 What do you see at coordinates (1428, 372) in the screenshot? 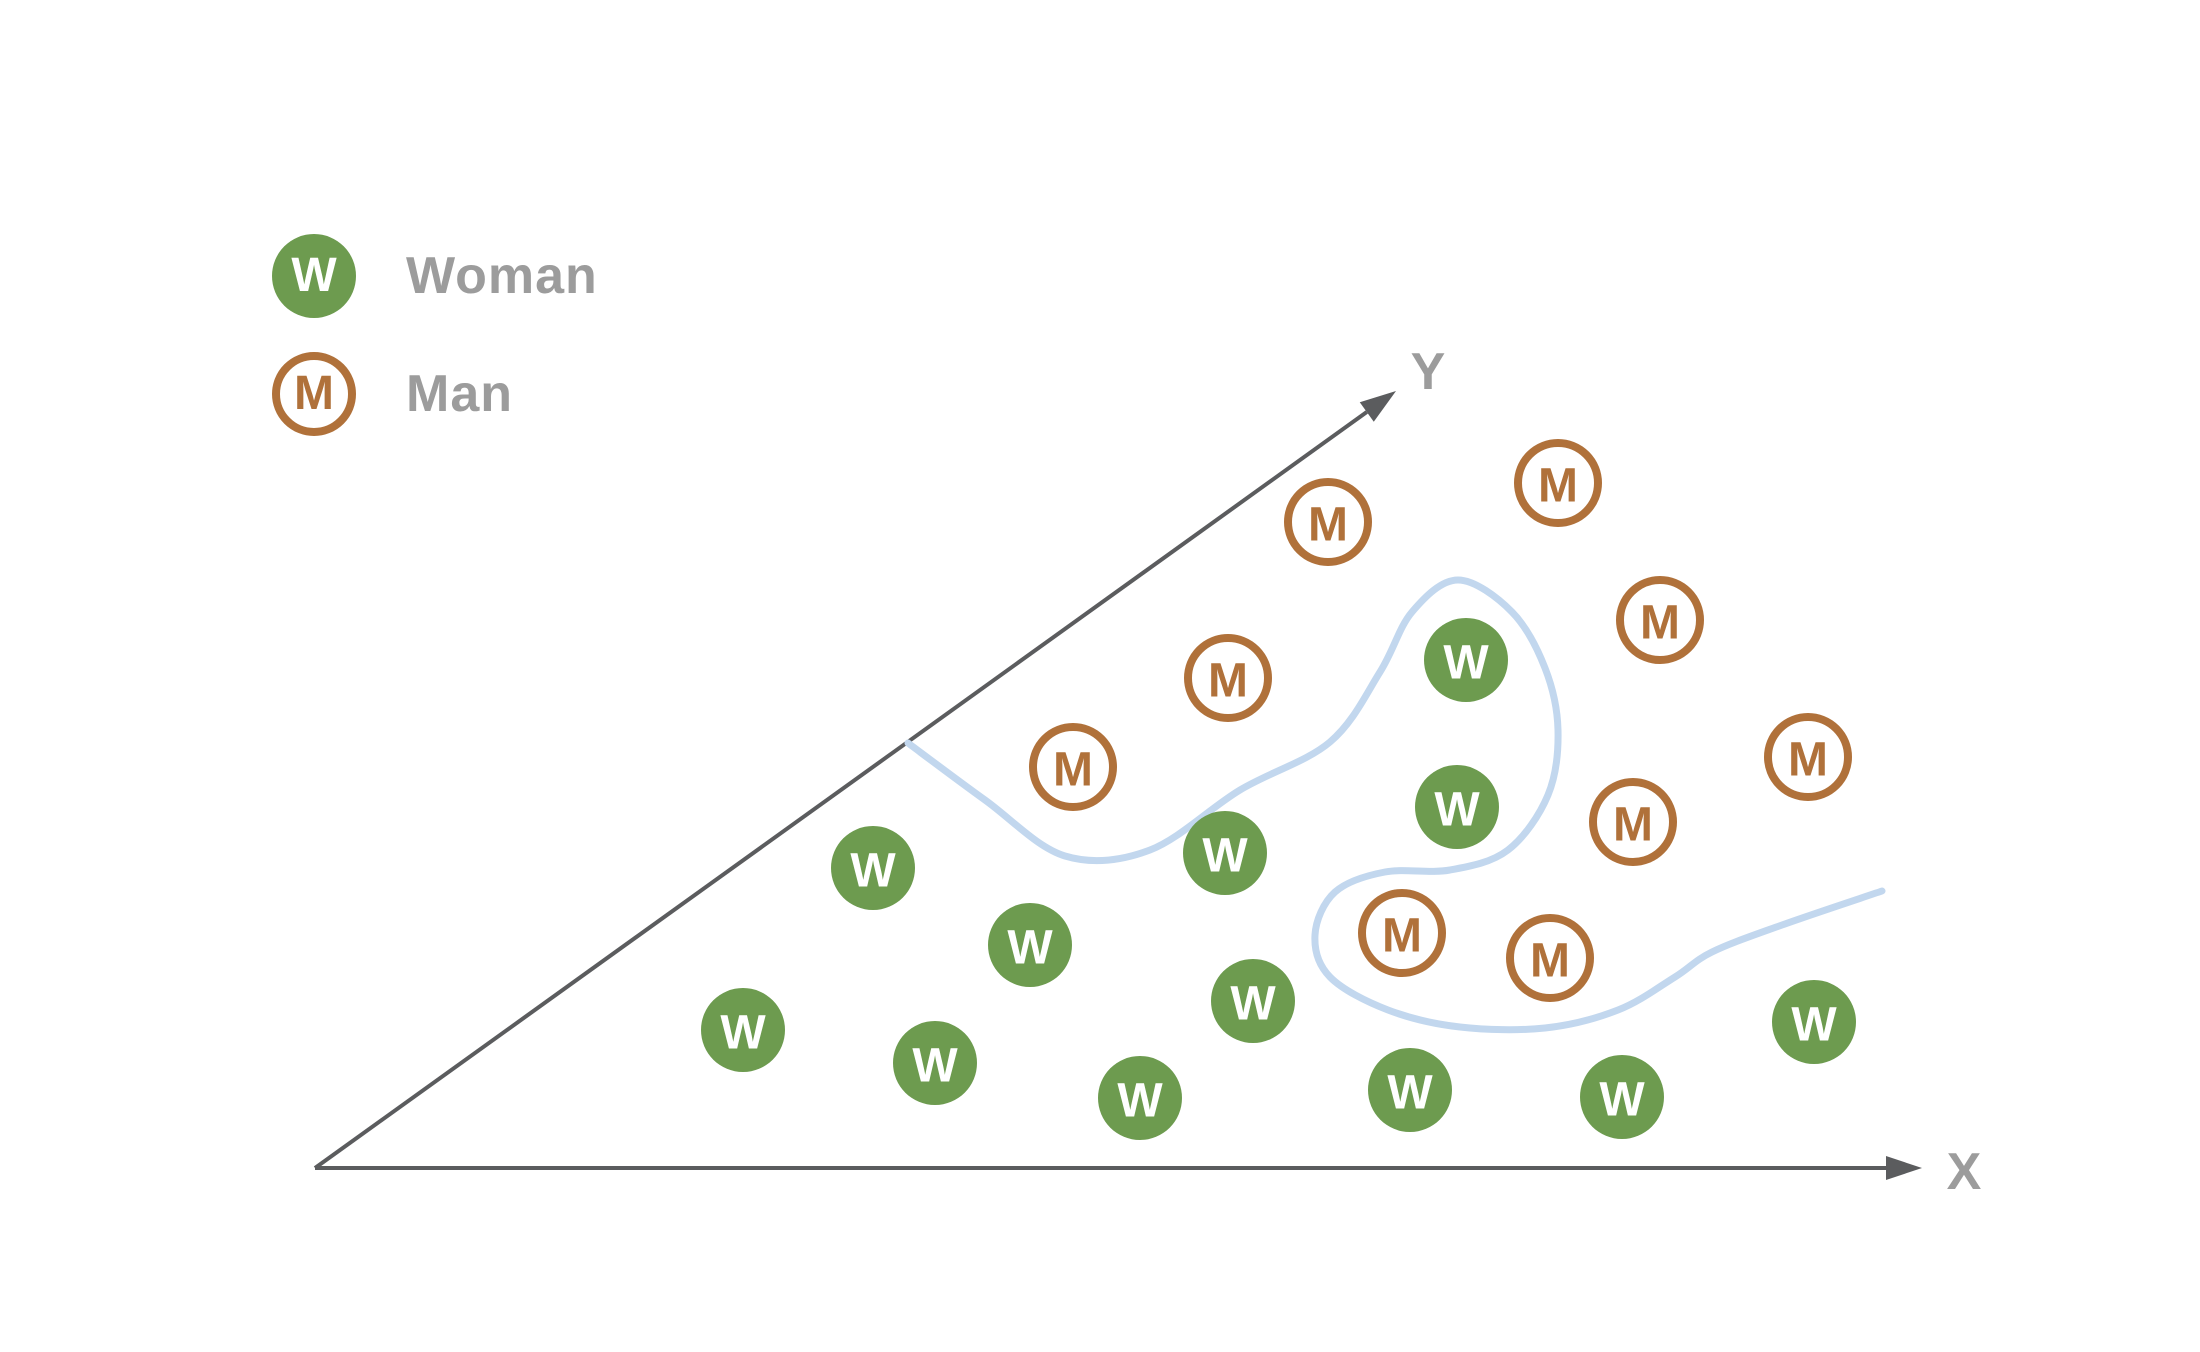
I see `y-axis-label: Y` at bounding box center [1428, 372].